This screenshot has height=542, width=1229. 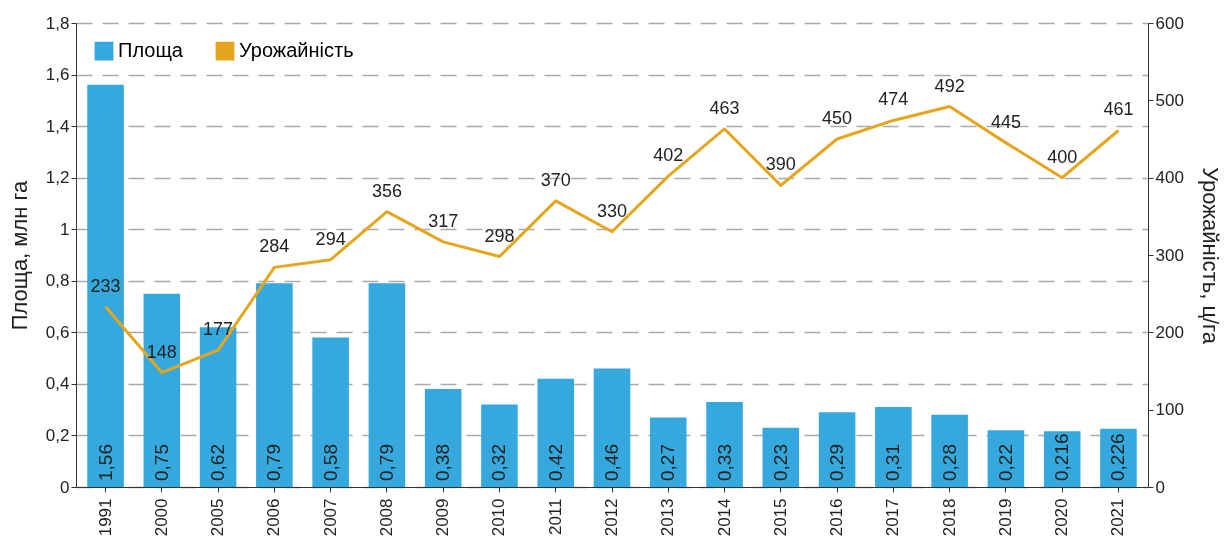 What do you see at coordinates (105, 517) in the screenshot?
I see `x-tick-label: 1991` at bounding box center [105, 517].